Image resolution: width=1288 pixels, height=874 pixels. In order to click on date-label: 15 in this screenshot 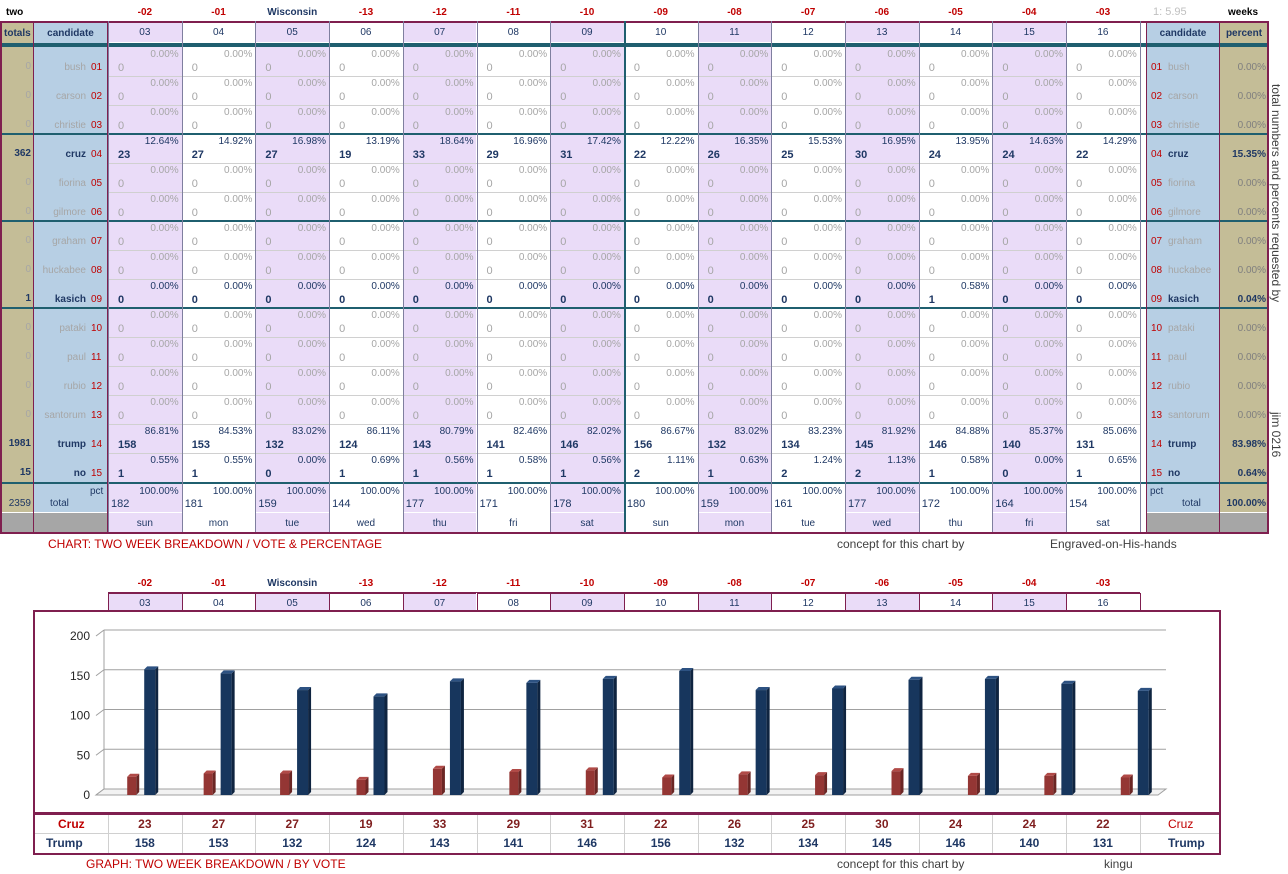, I will do `click(1029, 32)`.